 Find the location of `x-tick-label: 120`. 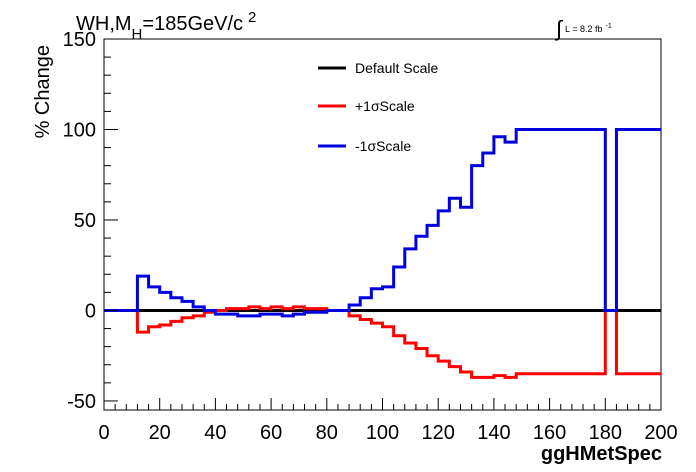

x-tick-label: 120 is located at coordinates (438, 433).